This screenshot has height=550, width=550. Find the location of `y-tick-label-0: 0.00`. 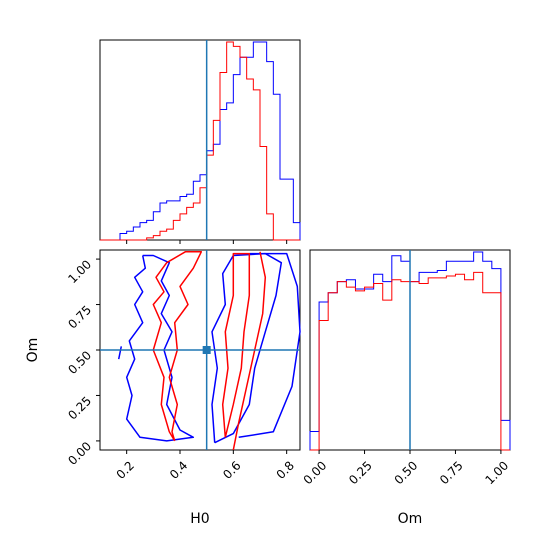

y-tick-label-0: 0.00 is located at coordinates (79, 453).